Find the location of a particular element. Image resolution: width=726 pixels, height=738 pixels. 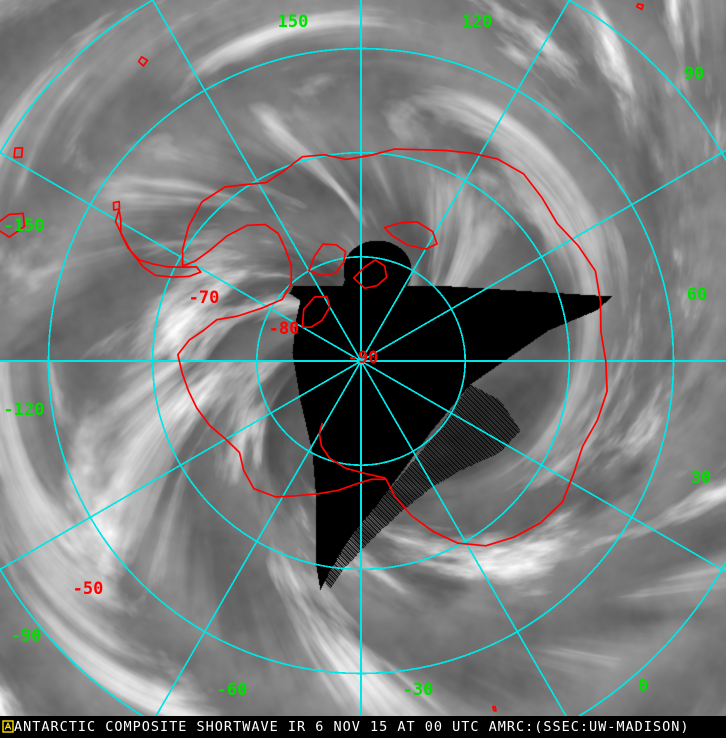

amrc-logo-icon is located at coordinates (8, 726).